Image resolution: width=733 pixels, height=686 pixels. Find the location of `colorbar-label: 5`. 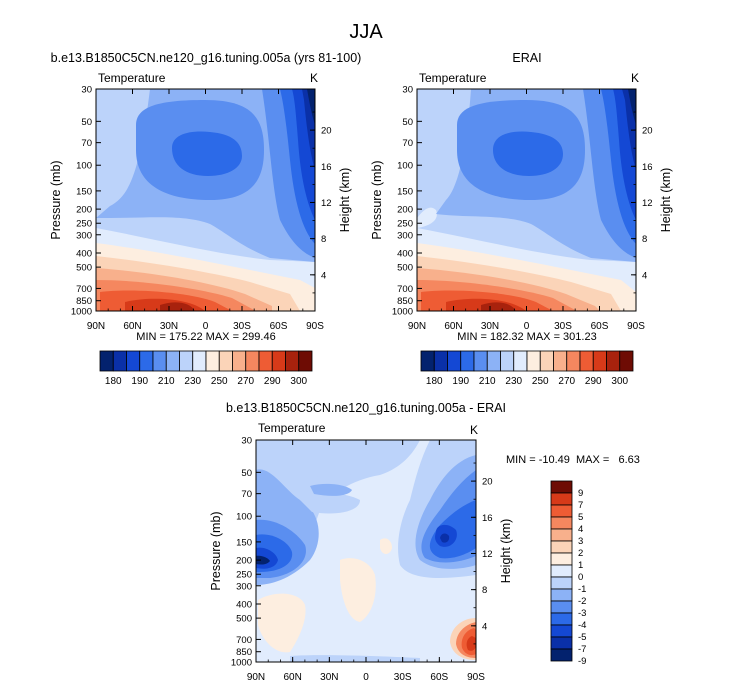

colorbar-label: 5 is located at coordinates (580, 517).